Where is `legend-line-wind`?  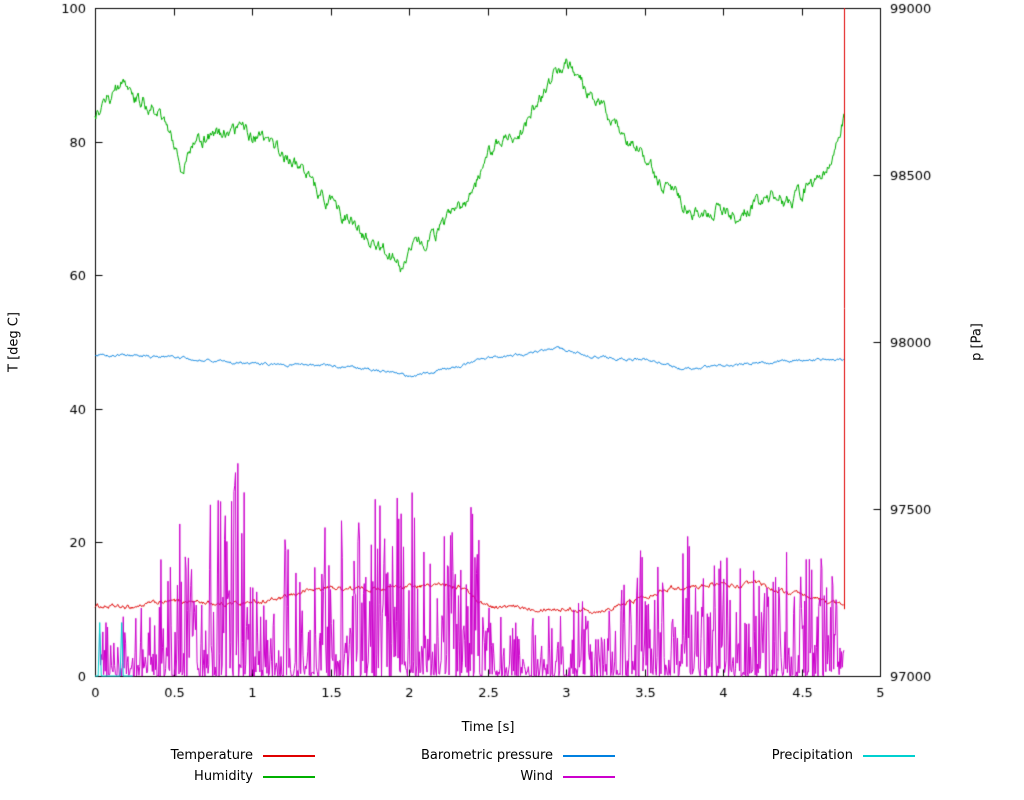 legend-line-wind is located at coordinates (589, 776).